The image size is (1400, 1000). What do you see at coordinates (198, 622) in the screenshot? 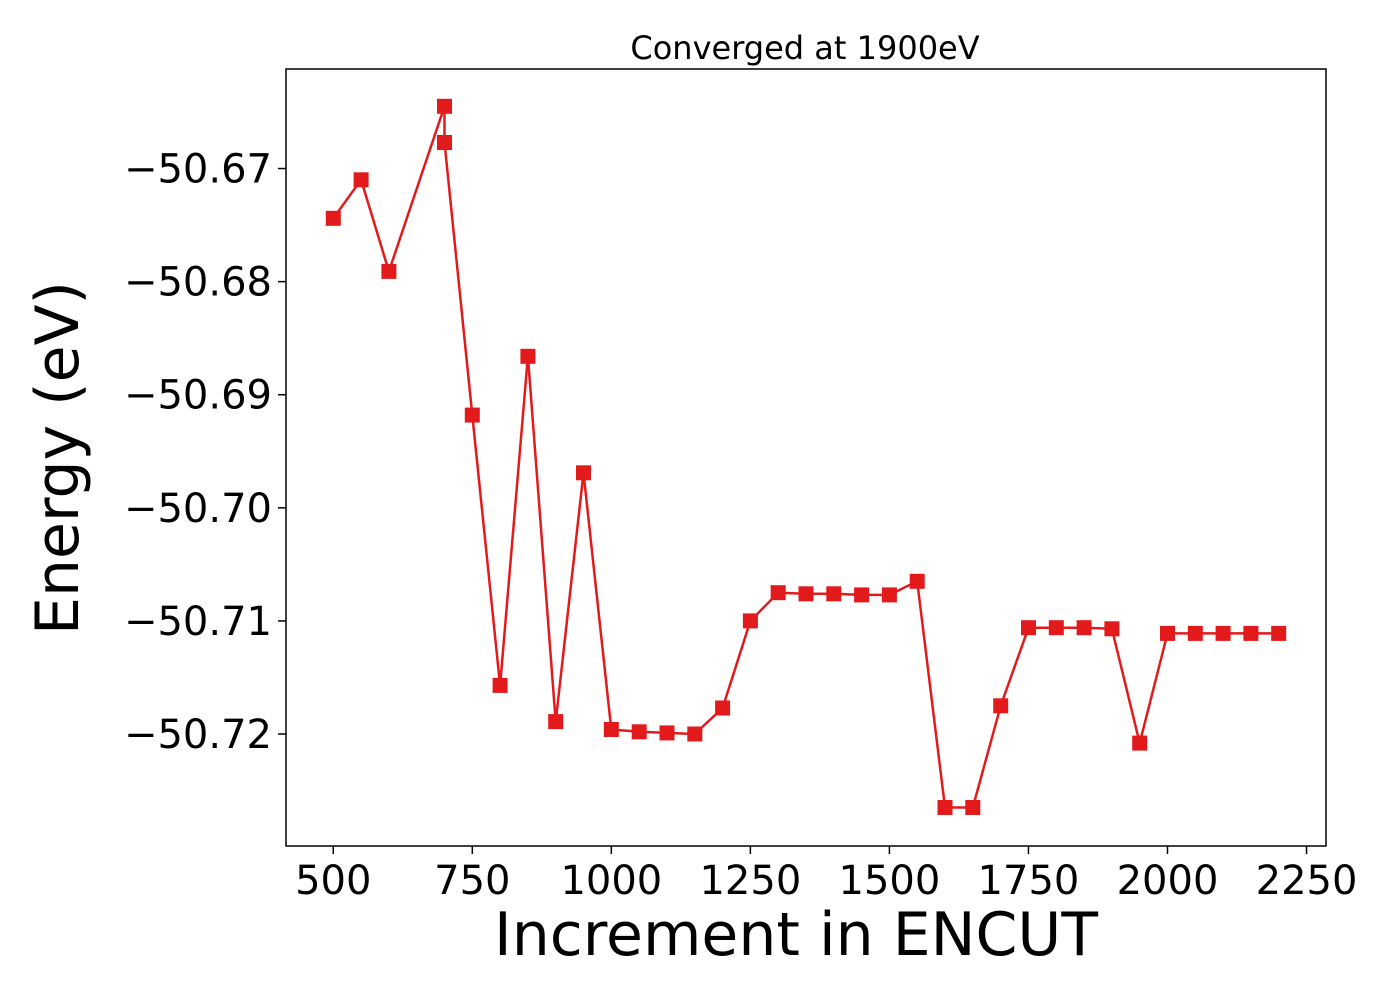
I see `y-tick-label: −50.71` at bounding box center [198, 622].